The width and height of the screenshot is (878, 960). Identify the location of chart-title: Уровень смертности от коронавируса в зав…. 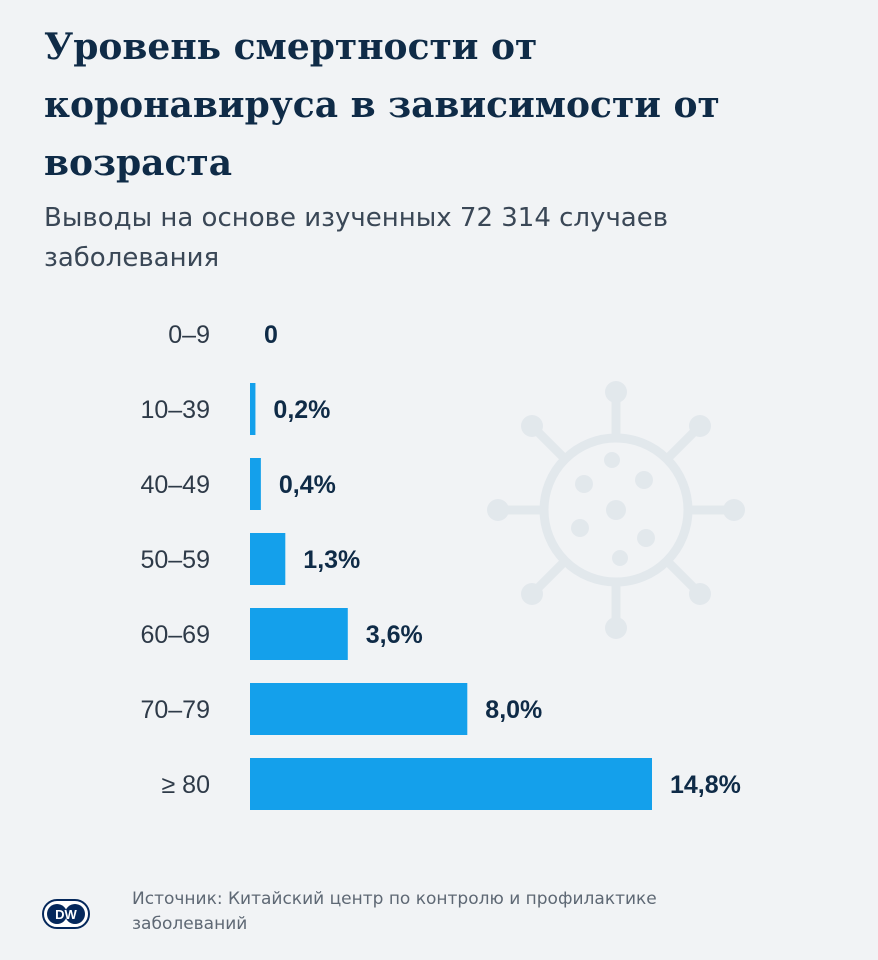
(382, 105).